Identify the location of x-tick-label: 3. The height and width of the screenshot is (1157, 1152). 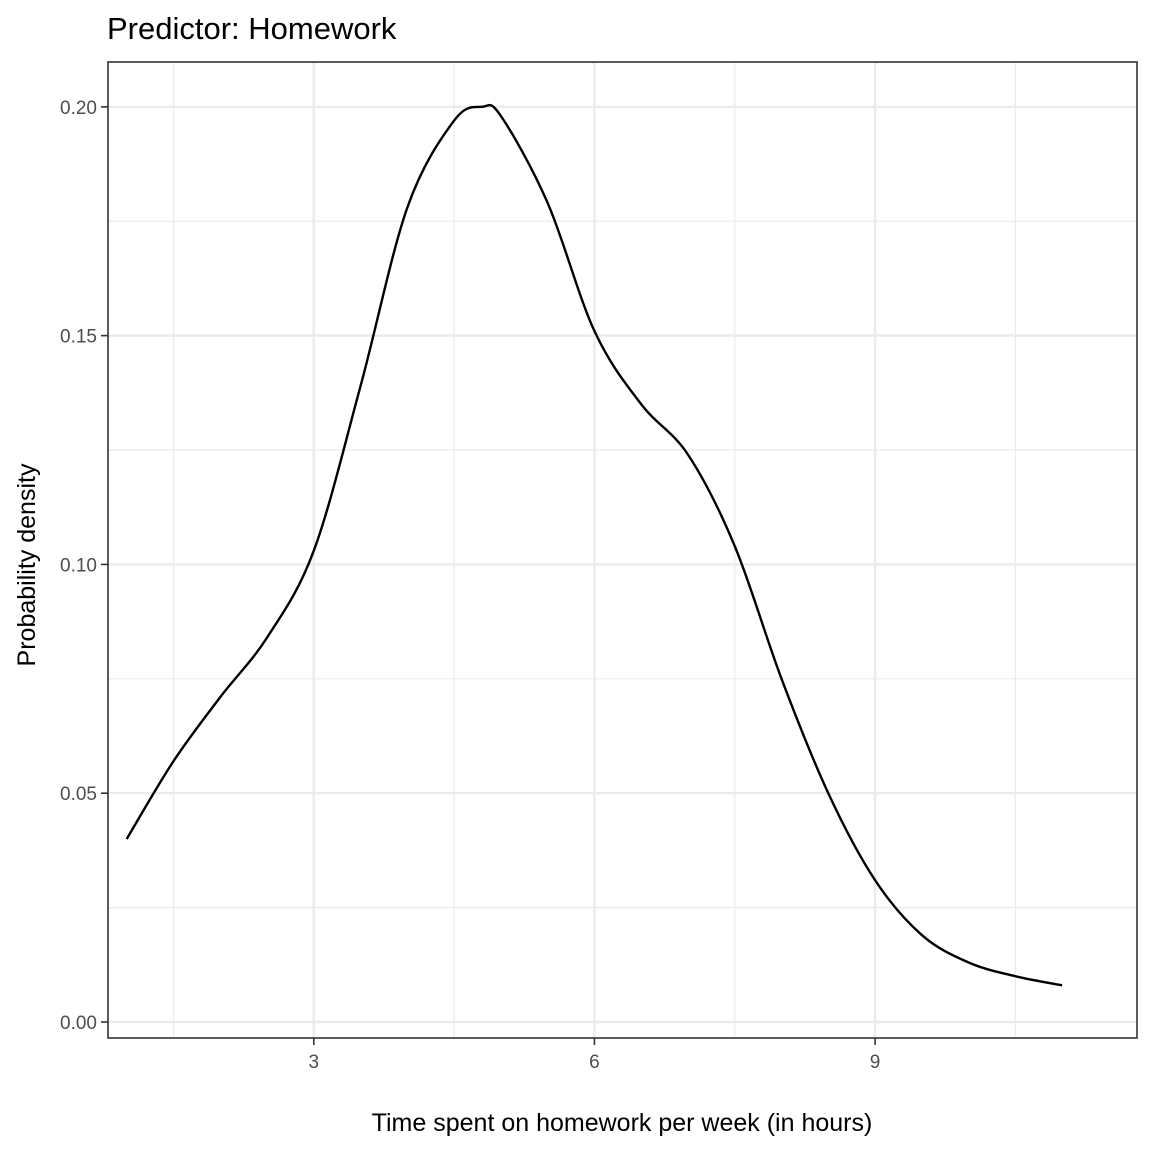
(314, 1062).